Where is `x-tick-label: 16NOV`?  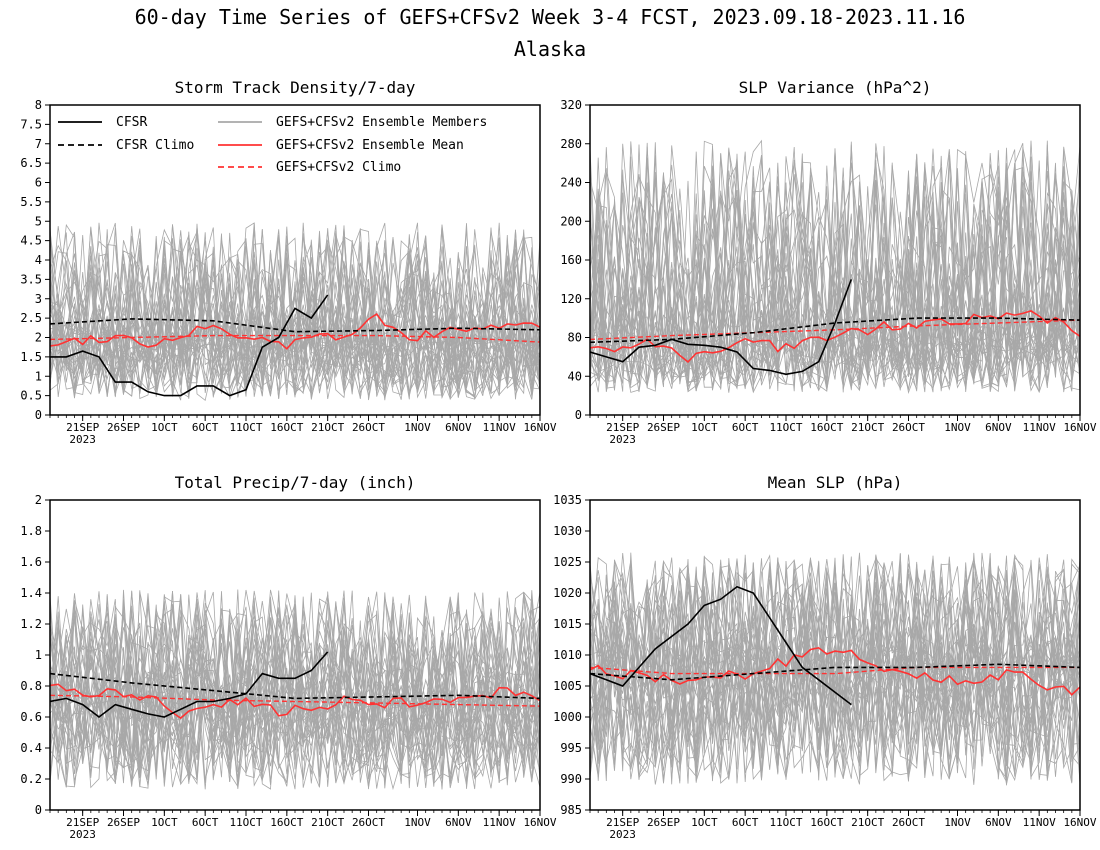
x-tick-label: 16NOV is located at coordinates (539, 427).